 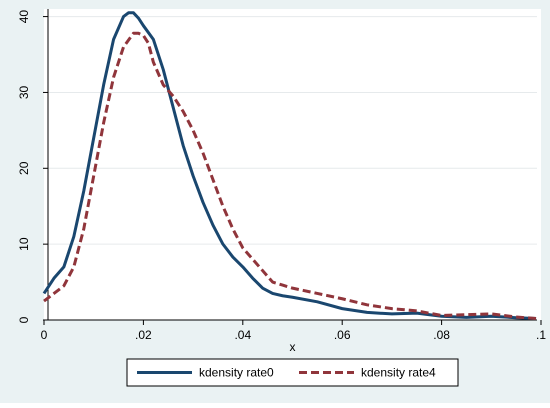 I want to click on x-tick-label: .1, so click(x=541, y=335).